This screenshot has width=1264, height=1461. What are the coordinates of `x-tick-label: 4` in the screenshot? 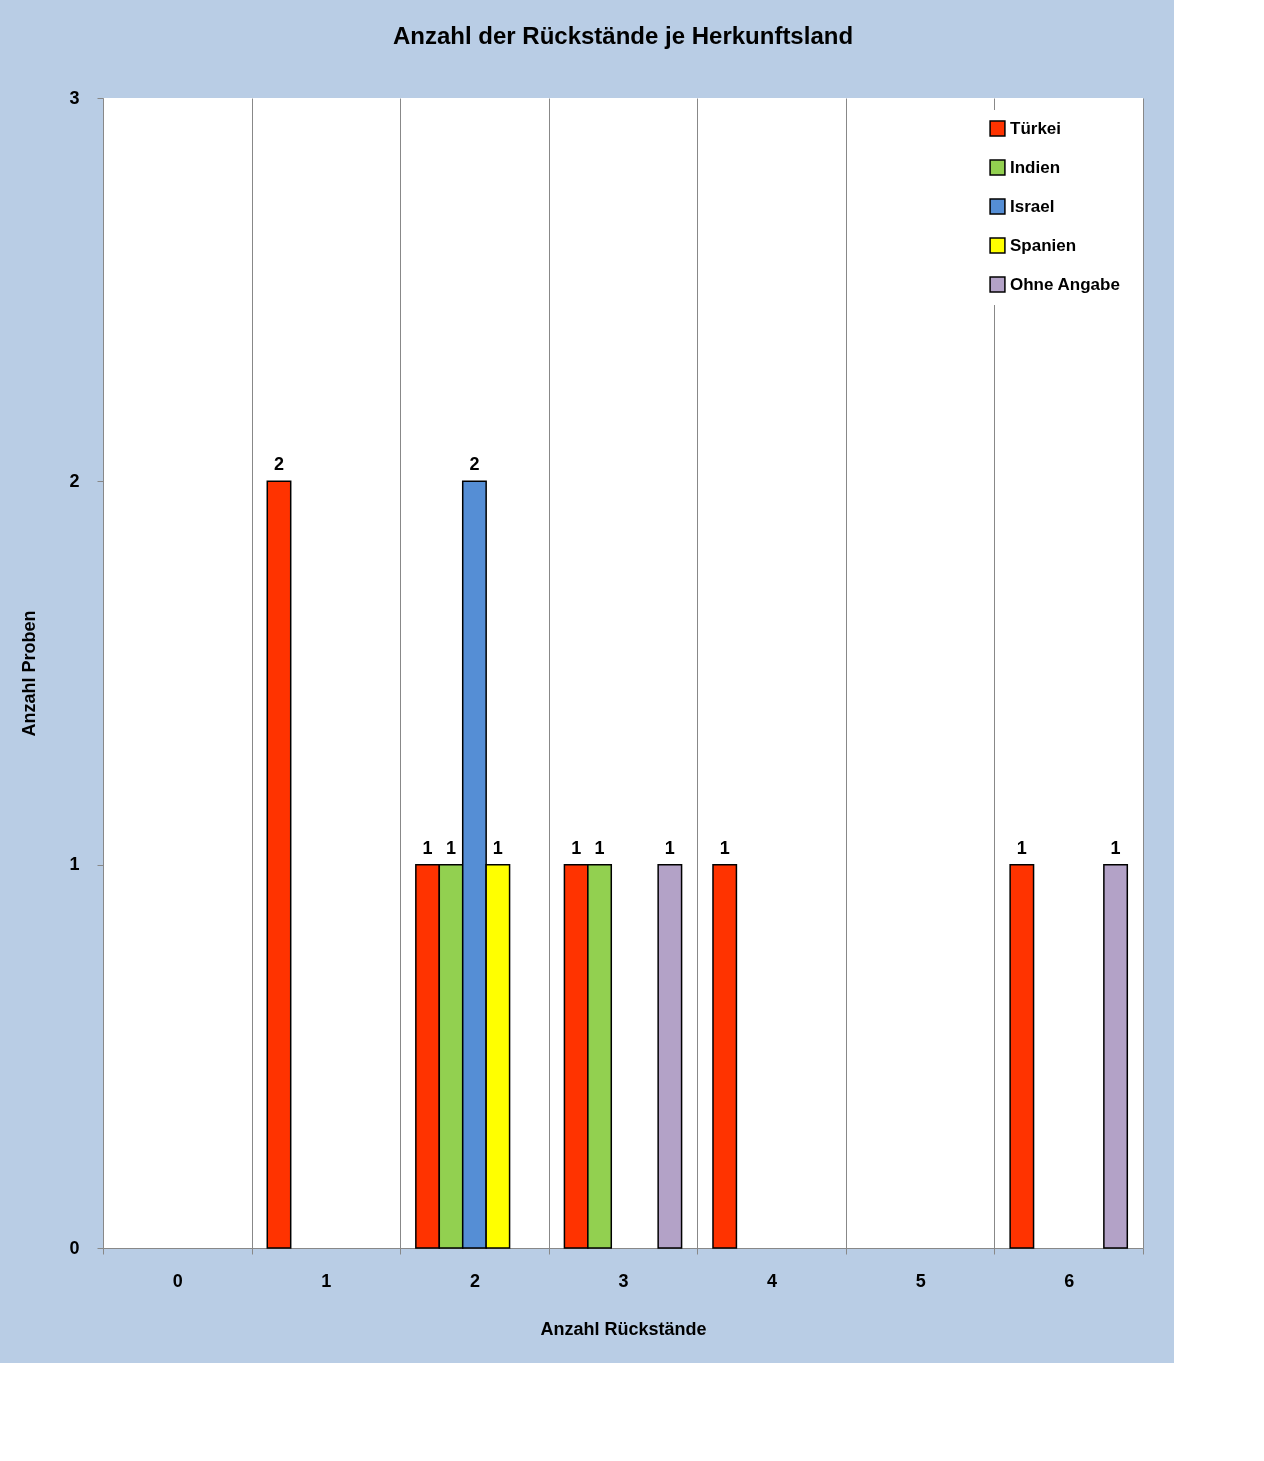 It's located at (772, 1280).